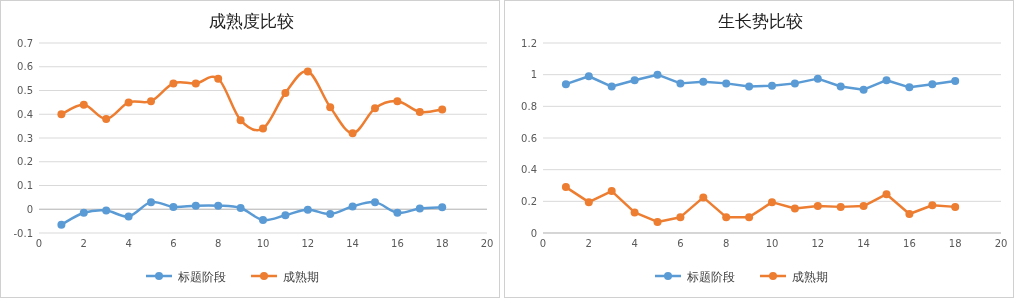  I want to click on x-tick-label: 10, so click(772, 243).